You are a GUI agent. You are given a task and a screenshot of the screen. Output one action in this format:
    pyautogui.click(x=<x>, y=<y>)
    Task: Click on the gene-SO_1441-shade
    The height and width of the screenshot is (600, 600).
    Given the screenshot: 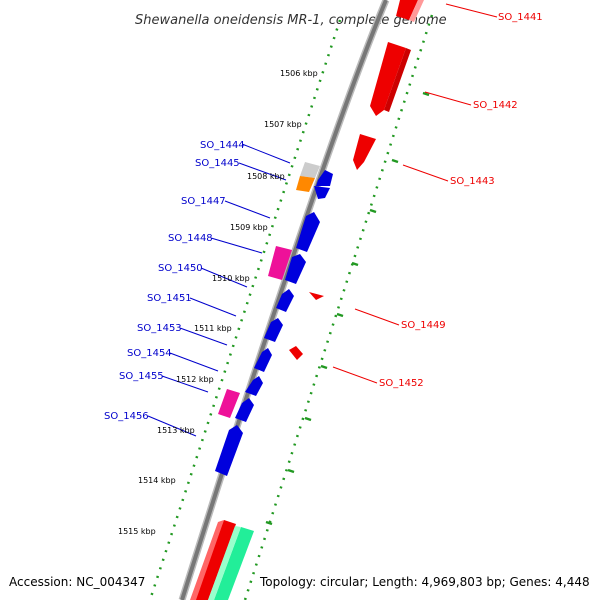 What is the action you would take?
    pyautogui.click(x=416, y=11)
    